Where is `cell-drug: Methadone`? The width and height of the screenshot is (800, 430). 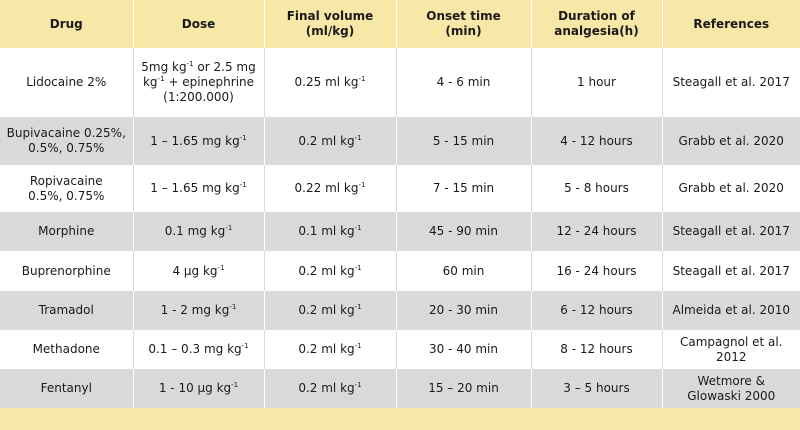 cell-drug: Methadone is located at coordinates (67, 349).